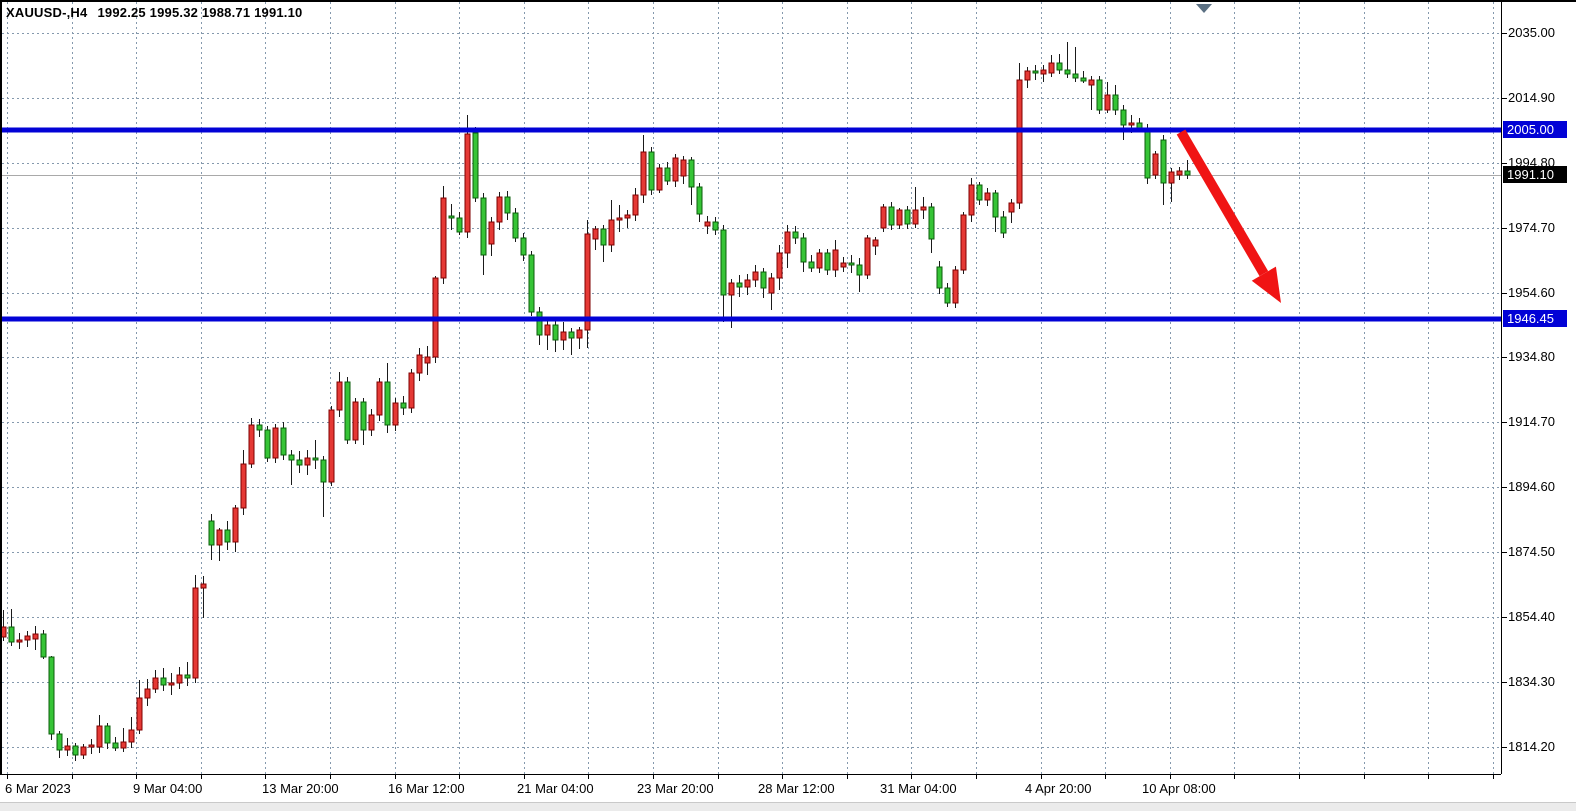 This screenshot has width=1576, height=811. Describe the element at coordinates (1531, 32) in the screenshot. I see `price-axis-label: 2035.00` at that location.